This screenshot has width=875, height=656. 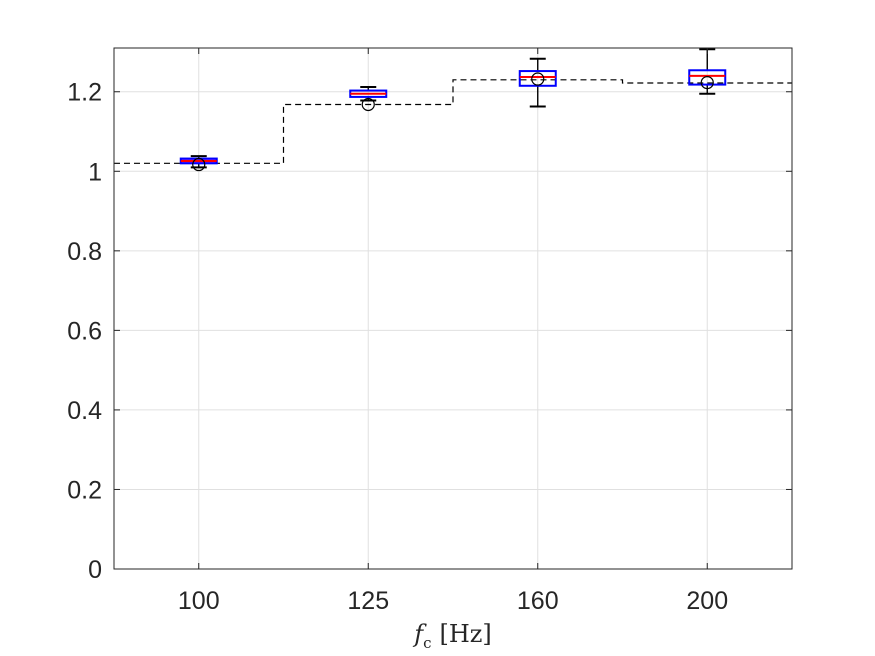 I want to click on reference-step-line, so click(x=453, y=121).